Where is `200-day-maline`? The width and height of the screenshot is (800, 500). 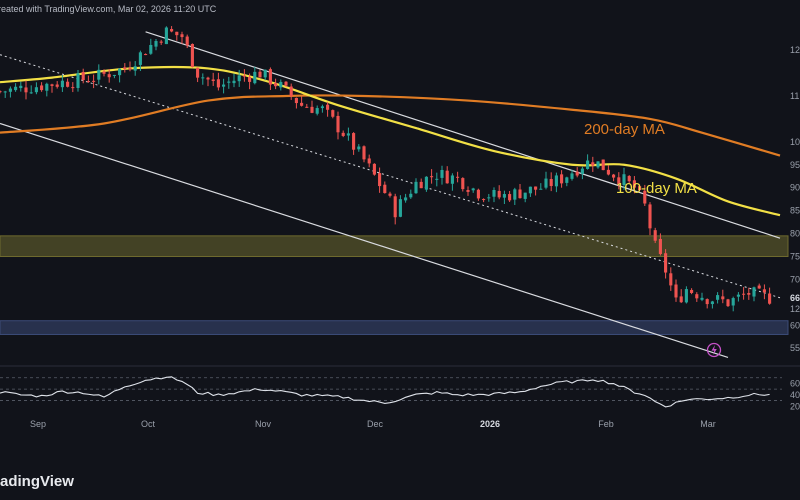 200-day-maline is located at coordinates (390, 125).